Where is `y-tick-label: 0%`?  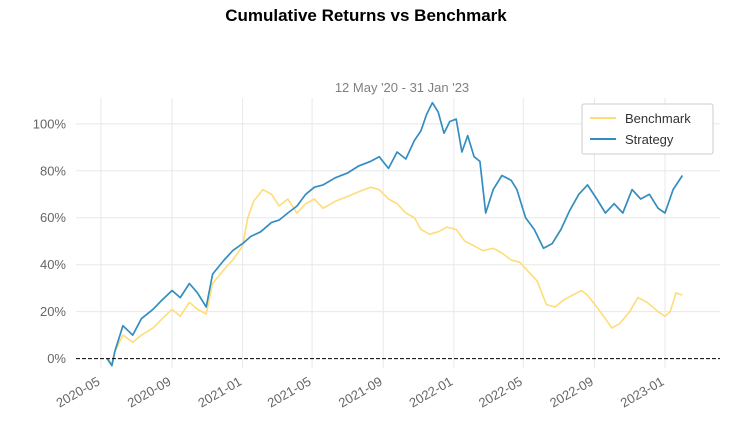
y-tick-label: 0% is located at coordinates (56, 358).